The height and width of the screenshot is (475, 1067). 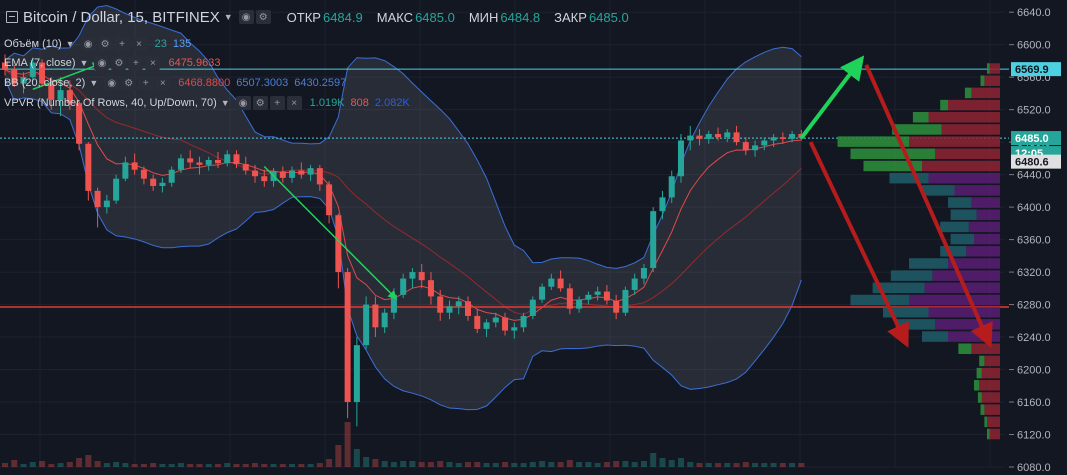 What do you see at coordinates (858, 244) in the screenshot?
I see `red-arrow-annotation` at bounding box center [858, 244].